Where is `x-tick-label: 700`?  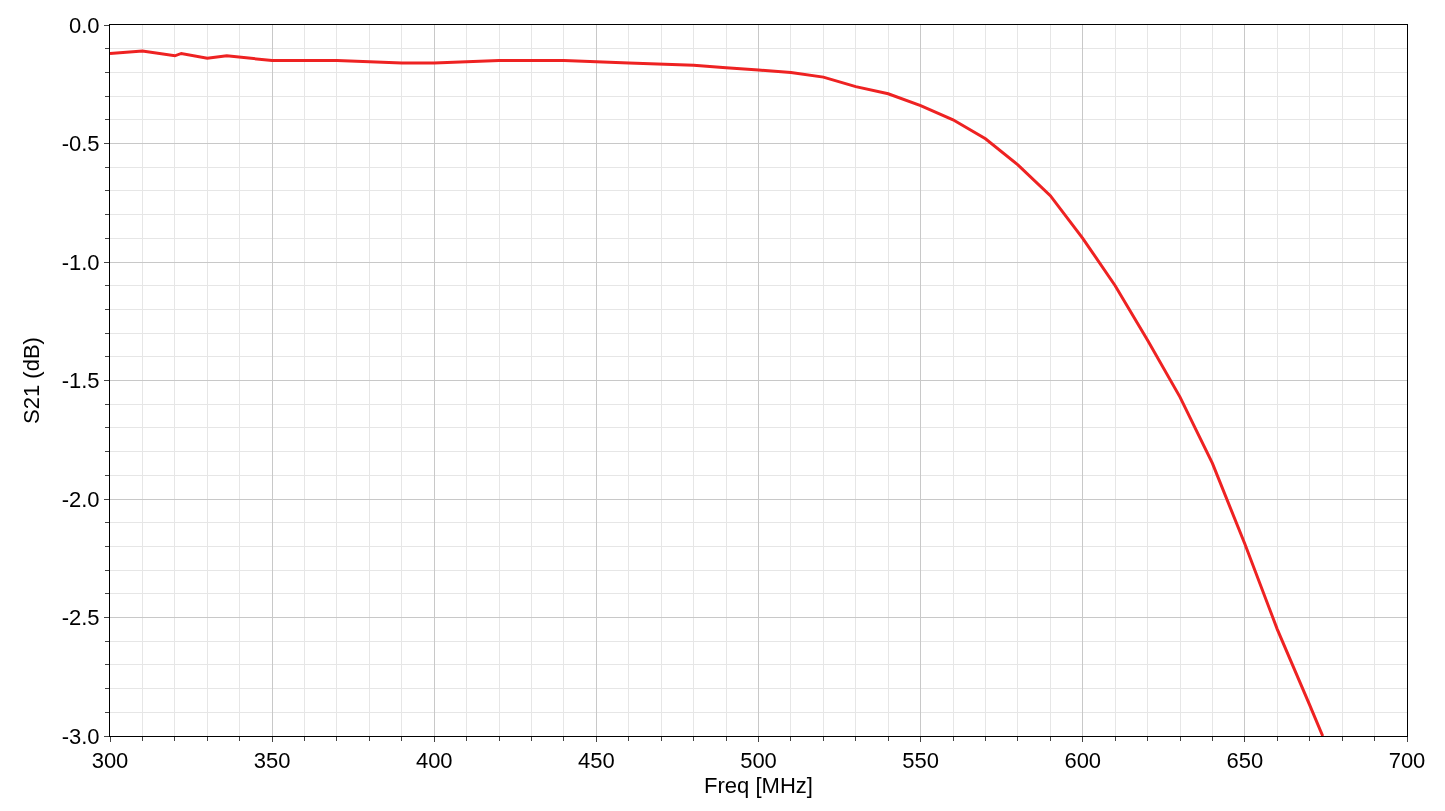 x-tick-label: 700 is located at coordinates (1407, 761).